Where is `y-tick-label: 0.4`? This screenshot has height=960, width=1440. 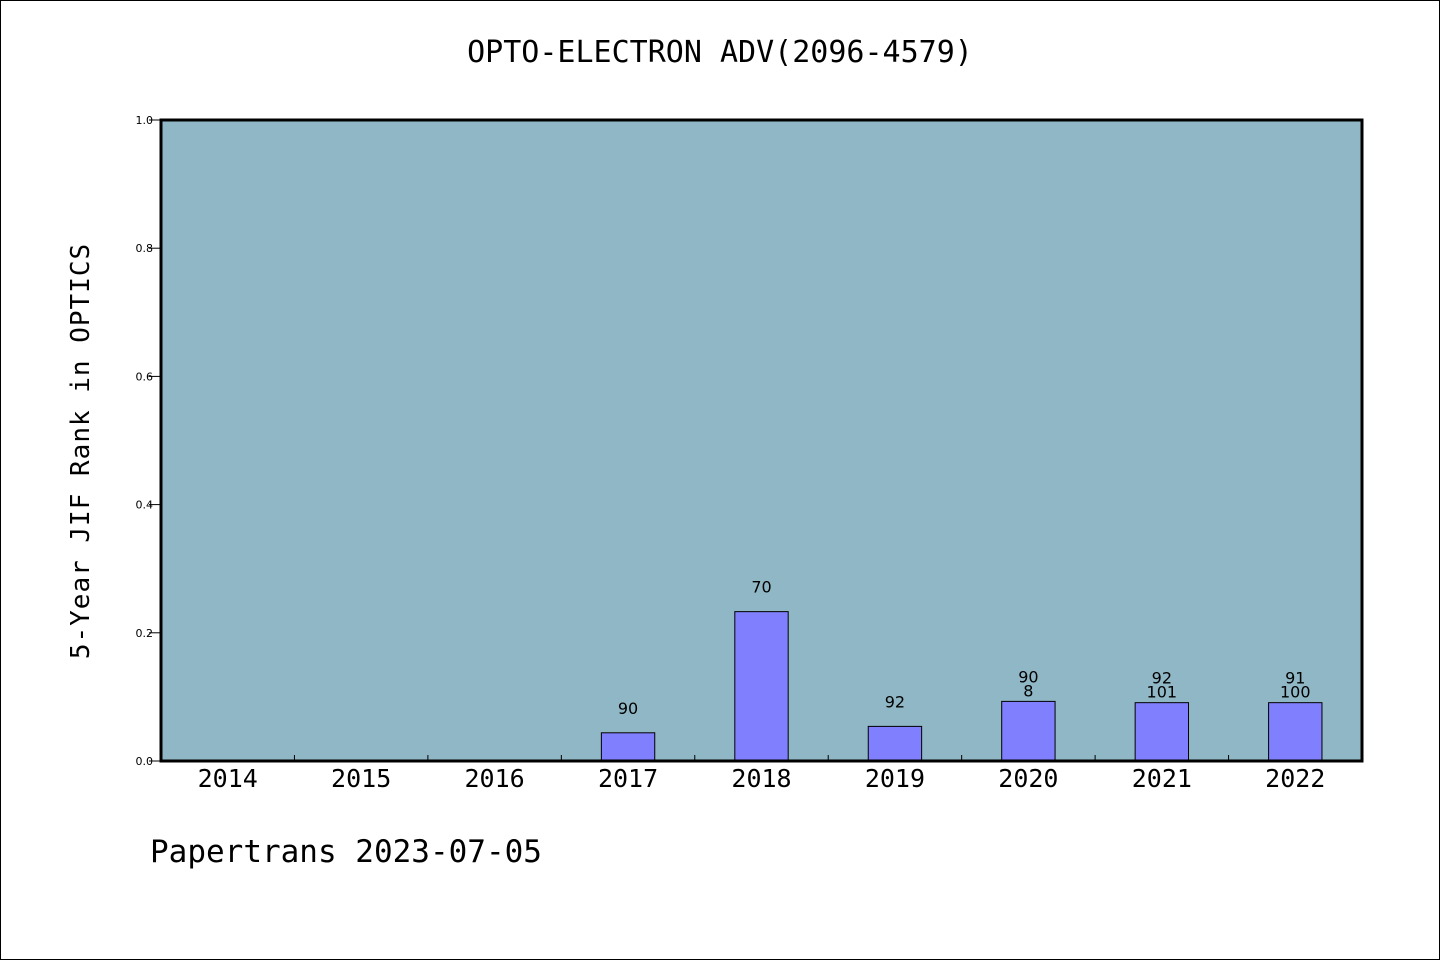 y-tick-label: 0.4 is located at coordinates (145, 505).